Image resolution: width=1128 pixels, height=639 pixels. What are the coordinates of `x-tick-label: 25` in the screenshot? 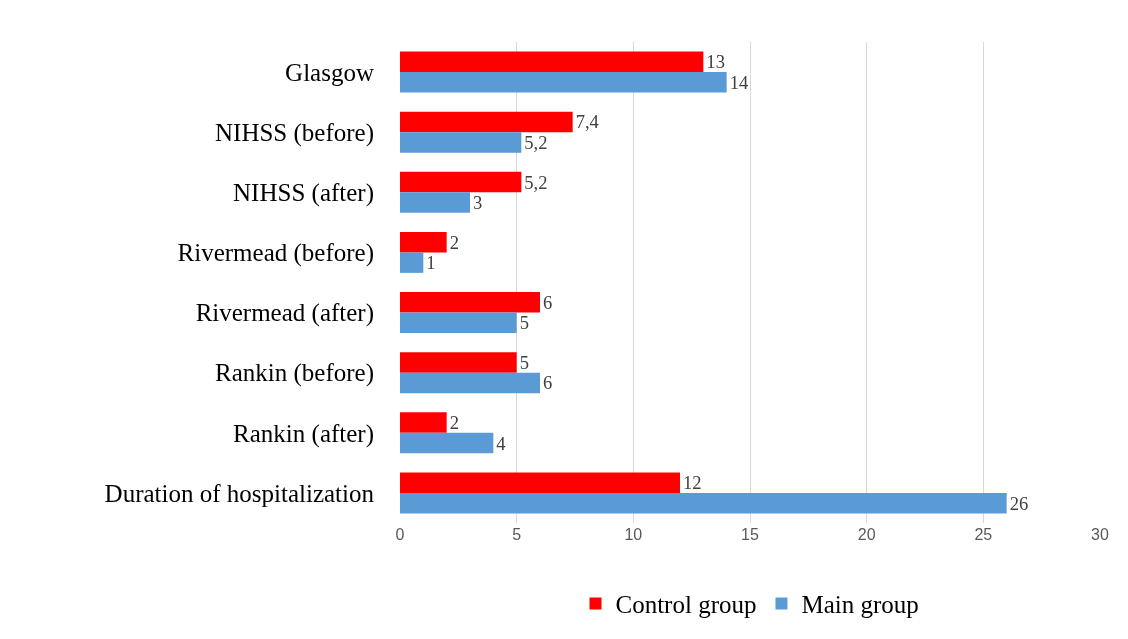 It's located at (983, 534).